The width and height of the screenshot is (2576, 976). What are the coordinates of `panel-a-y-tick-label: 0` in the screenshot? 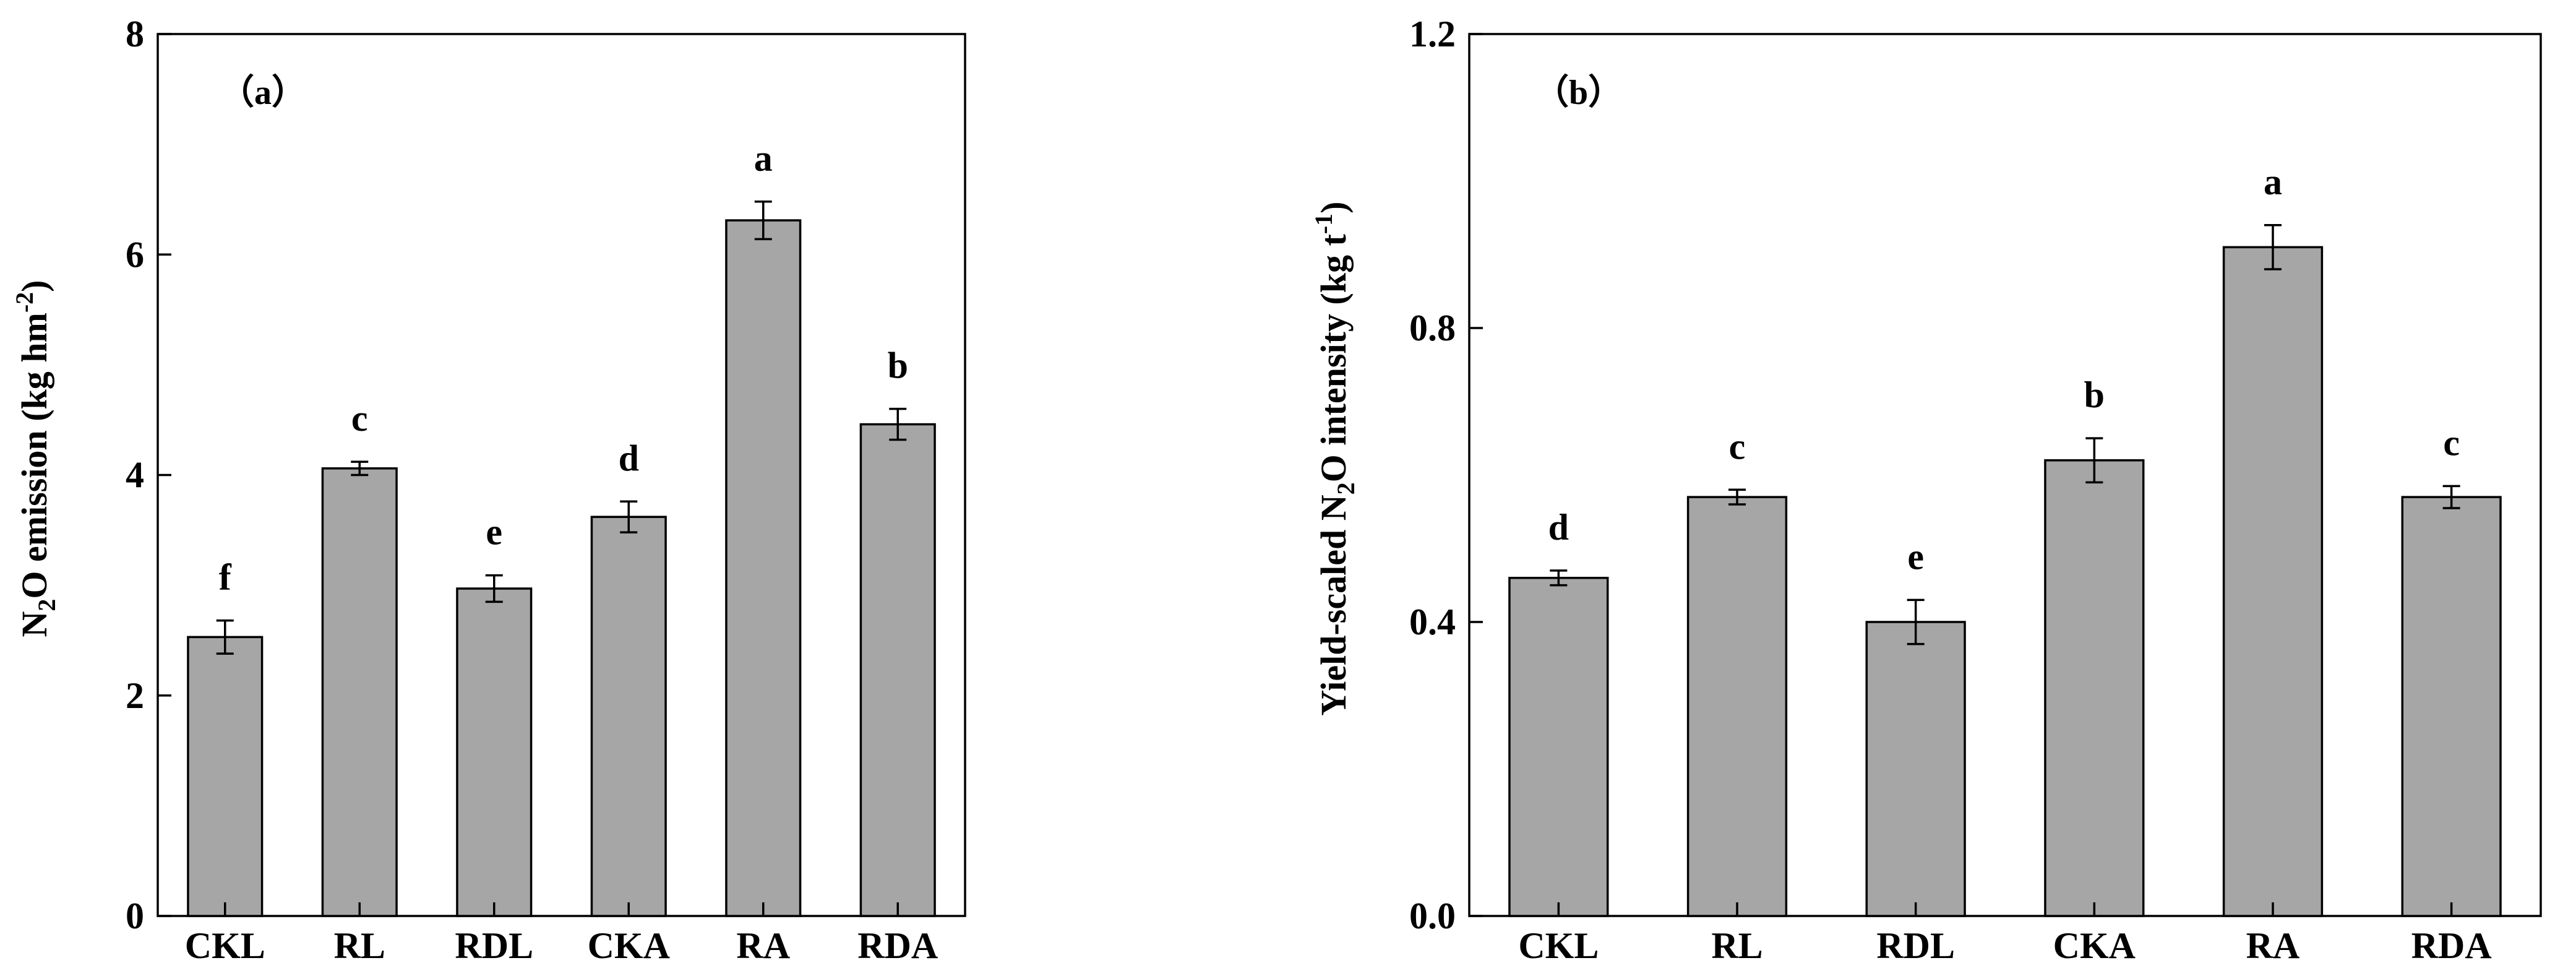 It's located at (135, 916).